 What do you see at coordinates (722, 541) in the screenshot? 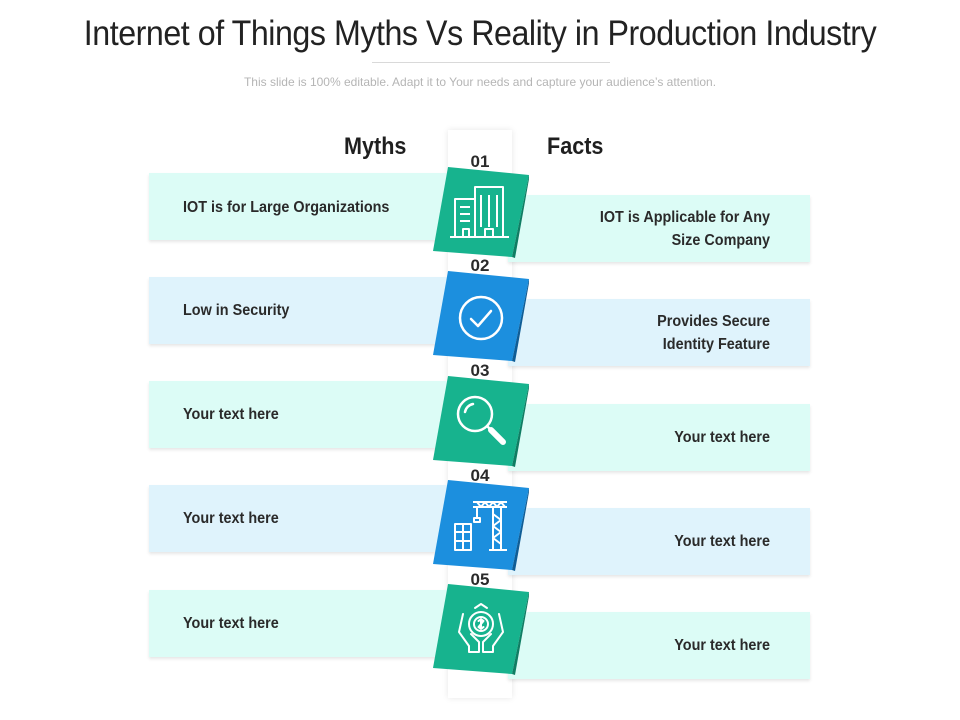
I see `fact-text-4-line-1: Your text here` at bounding box center [722, 541].